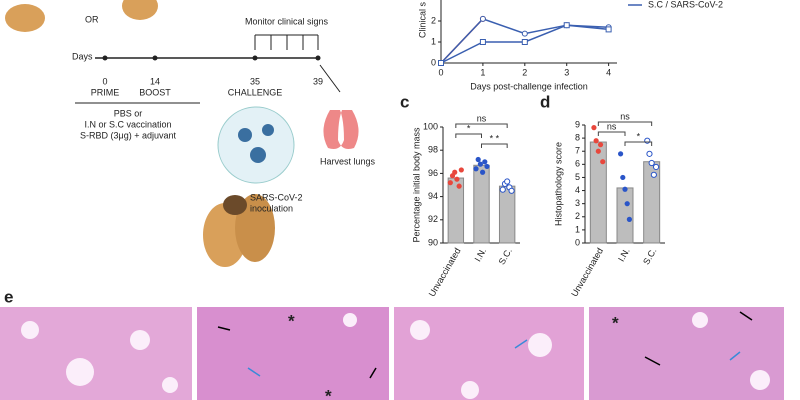  Describe the element at coordinates (155, 92) in the screenshot. I see `timeline-label: BOOST` at that location.